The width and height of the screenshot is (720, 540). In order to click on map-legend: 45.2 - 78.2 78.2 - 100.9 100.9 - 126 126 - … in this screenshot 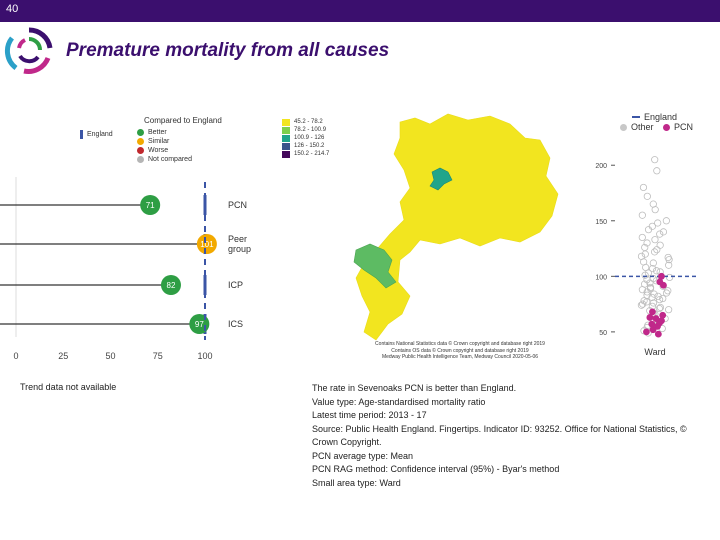, I will do `click(305, 138)`.